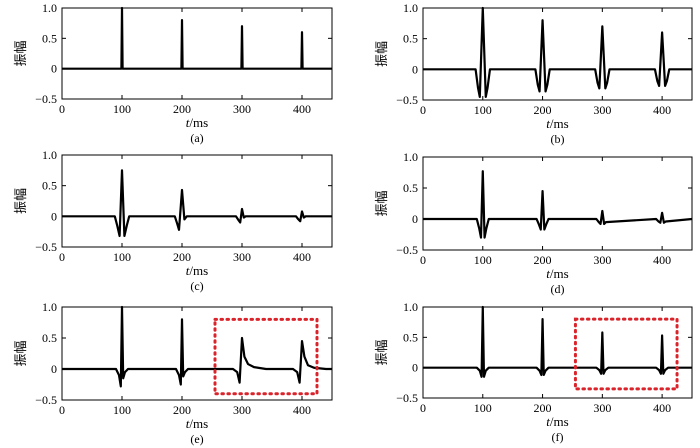  Describe the element at coordinates (558, 139) in the screenshot. I see `panel-label: (b)` at that location.